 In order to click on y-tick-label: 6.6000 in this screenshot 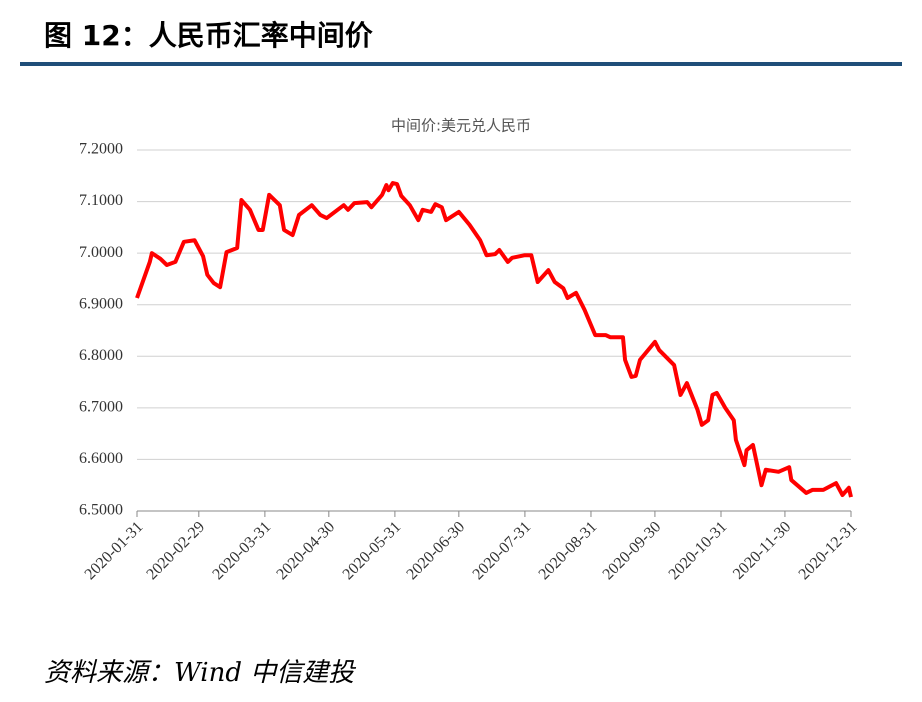, I will do `click(101, 458)`.